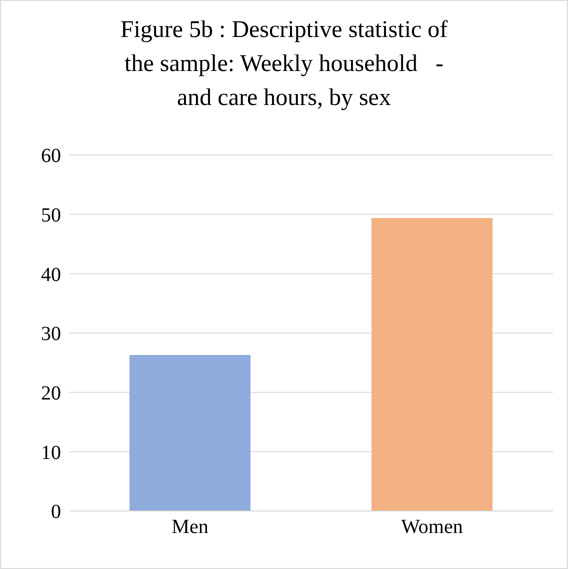 The height and width of the screenshot is (569, 568). I want to click on y-tick-label: 60, so click(51, 156).